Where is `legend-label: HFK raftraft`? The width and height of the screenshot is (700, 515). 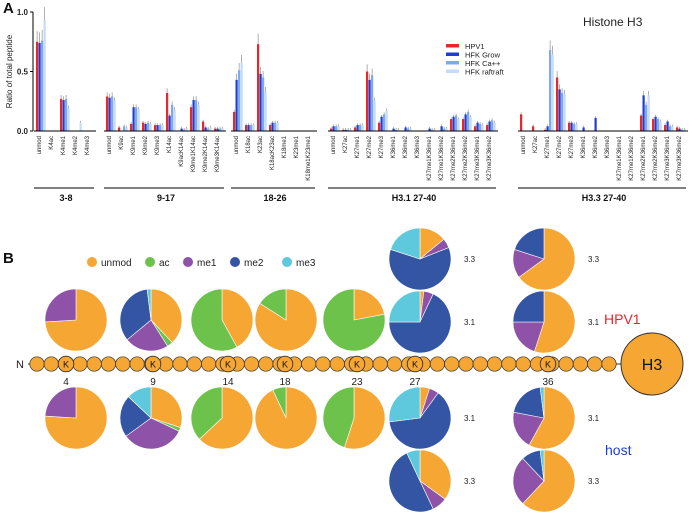
legend-label: HFK raftraft is located at coordinates (485, 72).